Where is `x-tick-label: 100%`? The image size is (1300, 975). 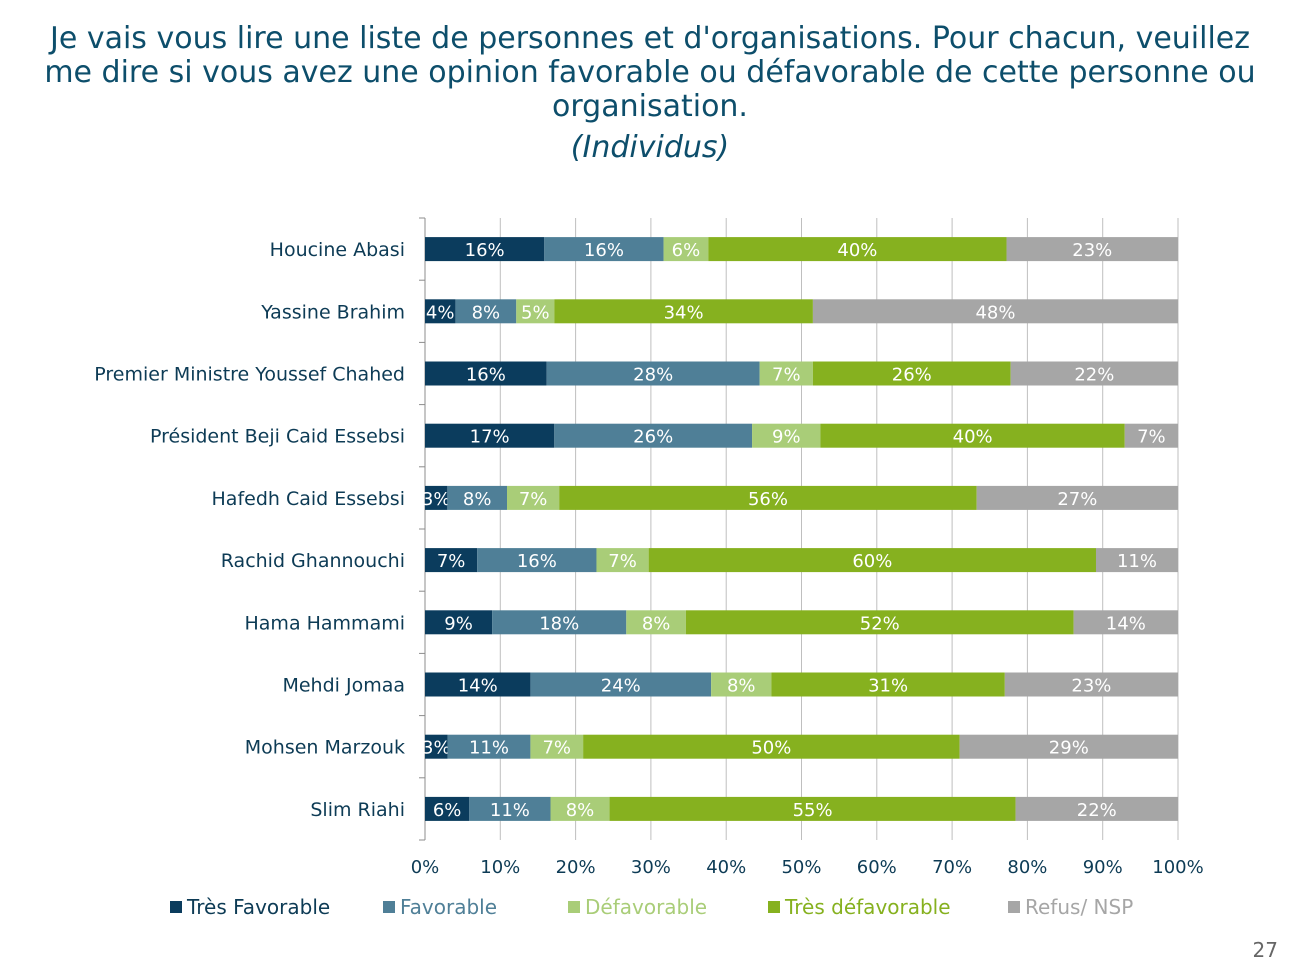
x-tick-label: 100% is located at coordinates (1177, 867).